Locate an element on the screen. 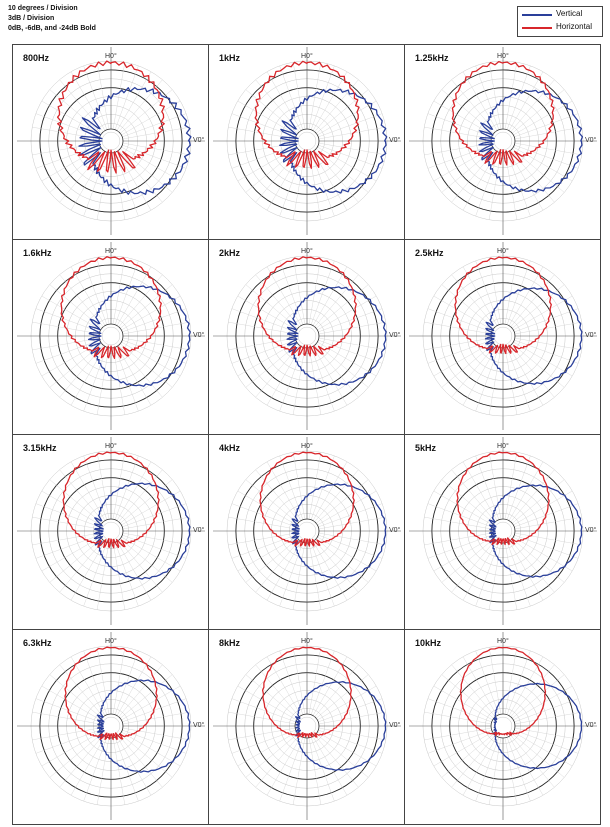 This screenshot has height=827, width=610. legend-swatch-horizontal is located at coordinates (537, 28).